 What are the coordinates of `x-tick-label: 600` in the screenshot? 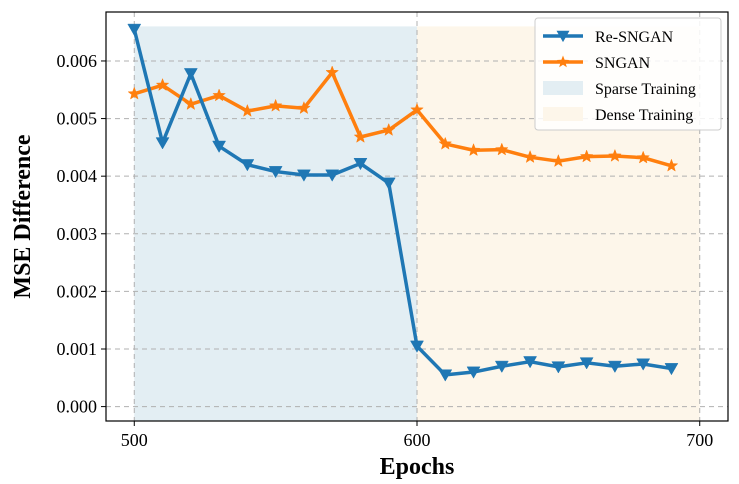 It's located at (417, 440).